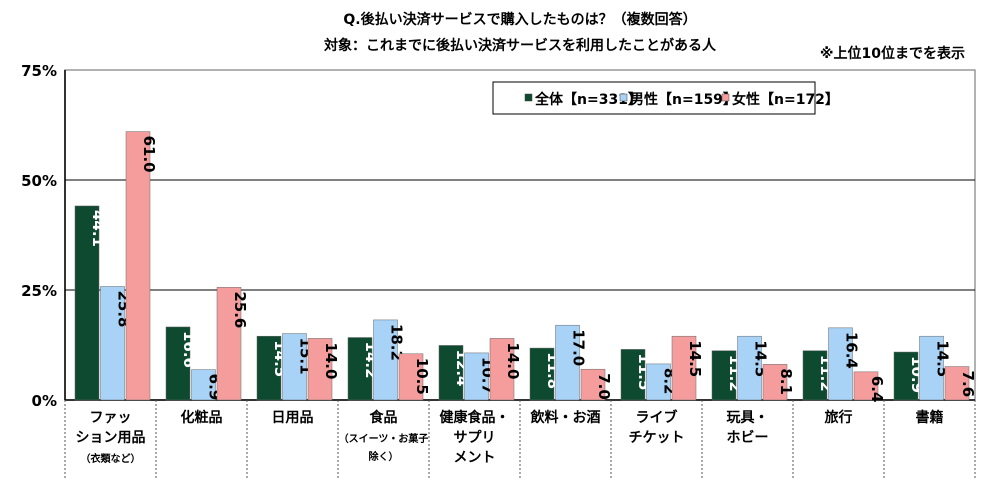 This screenshot has width=1000, height=495. What do you see at coordinates (98, 228) in the screenshot?
I see `data-label: 44.1` at bounding box center [98, 228].